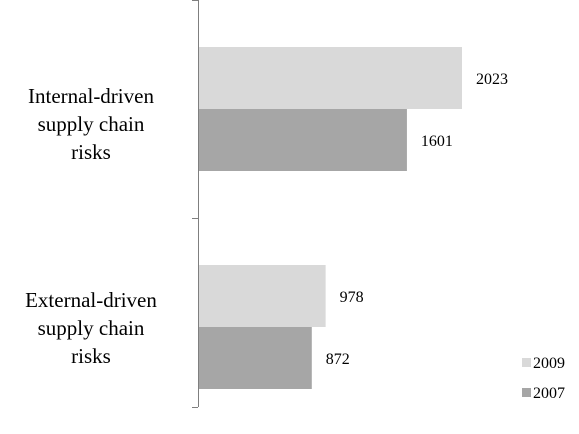 The image size is (579, 434). I want to click on legend-swatch-2009, so click(526, 362).